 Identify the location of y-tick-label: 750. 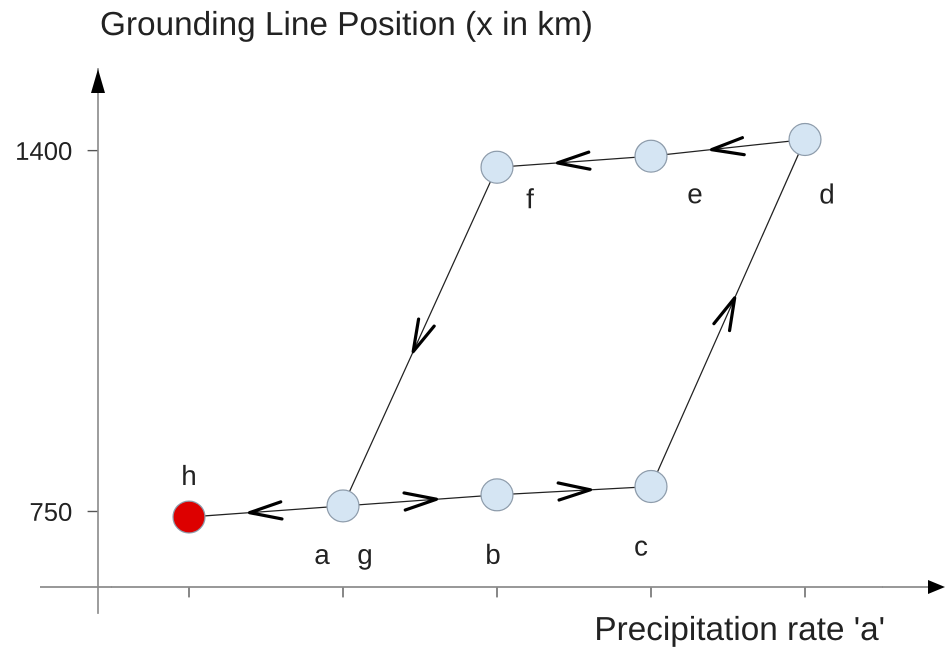
(51, 512).